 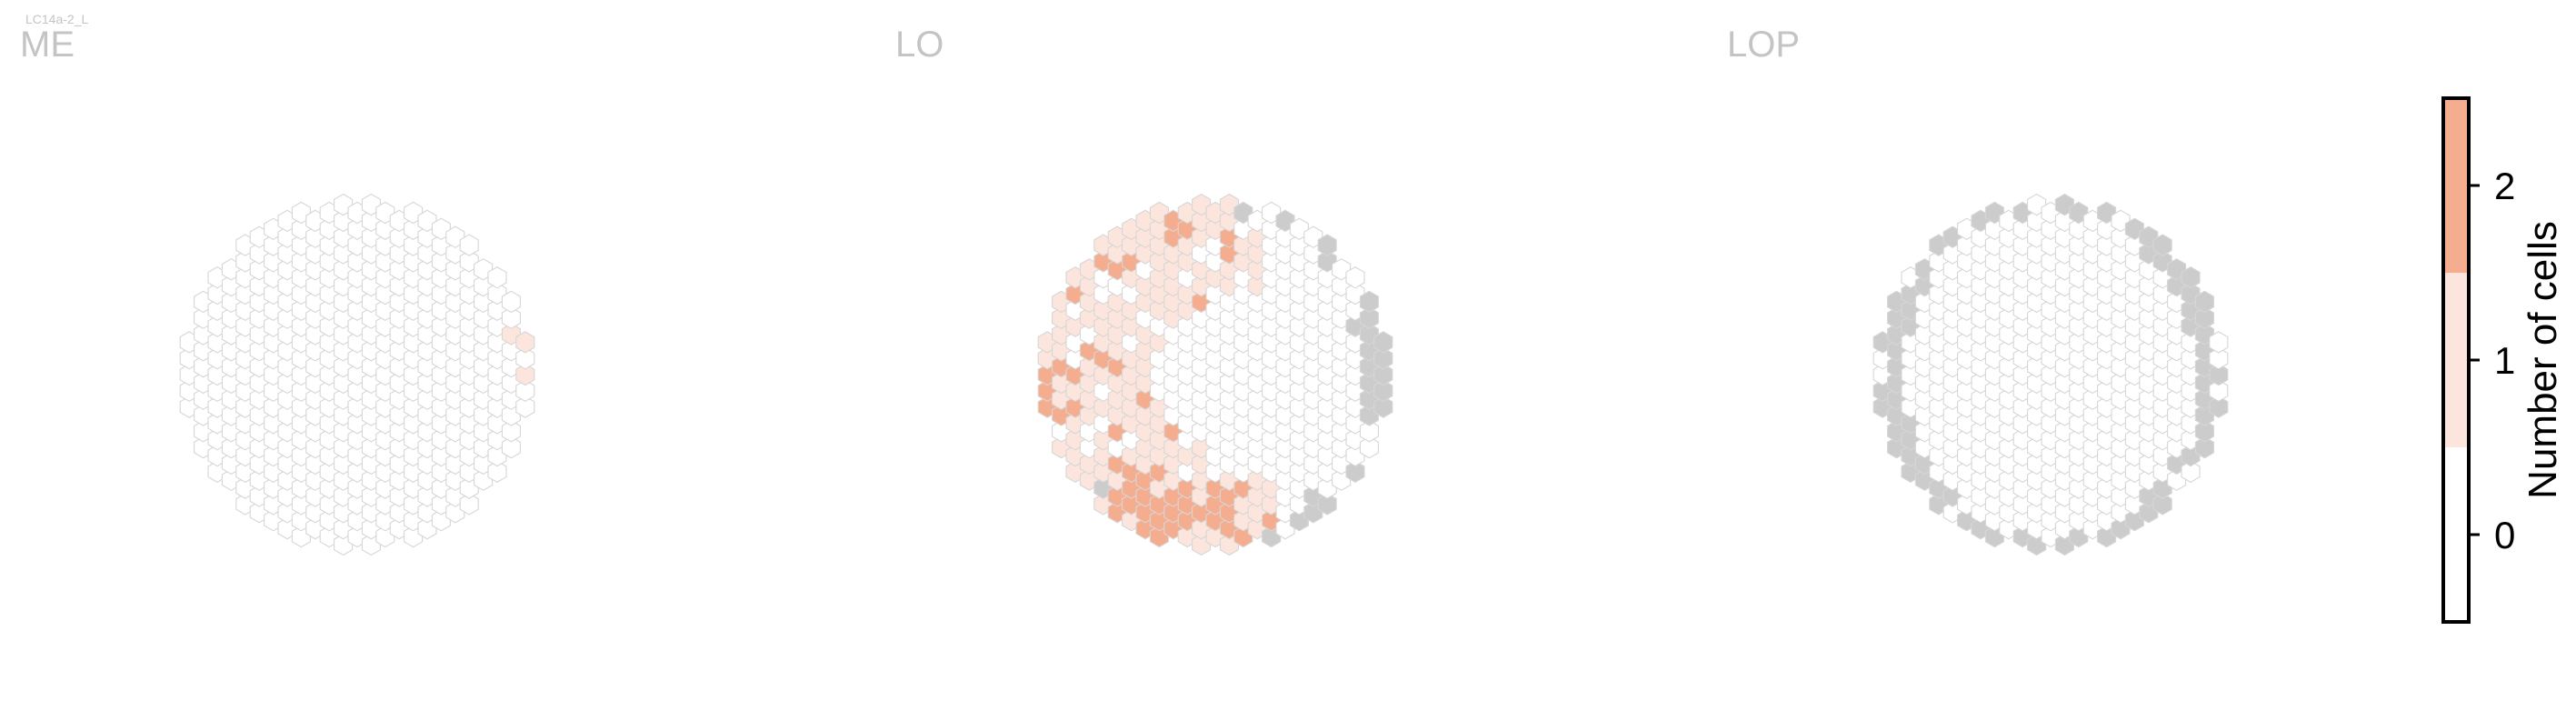 I want to click on colorbar: 0 1 2 Number of cells, so click(x=2503, y=360).